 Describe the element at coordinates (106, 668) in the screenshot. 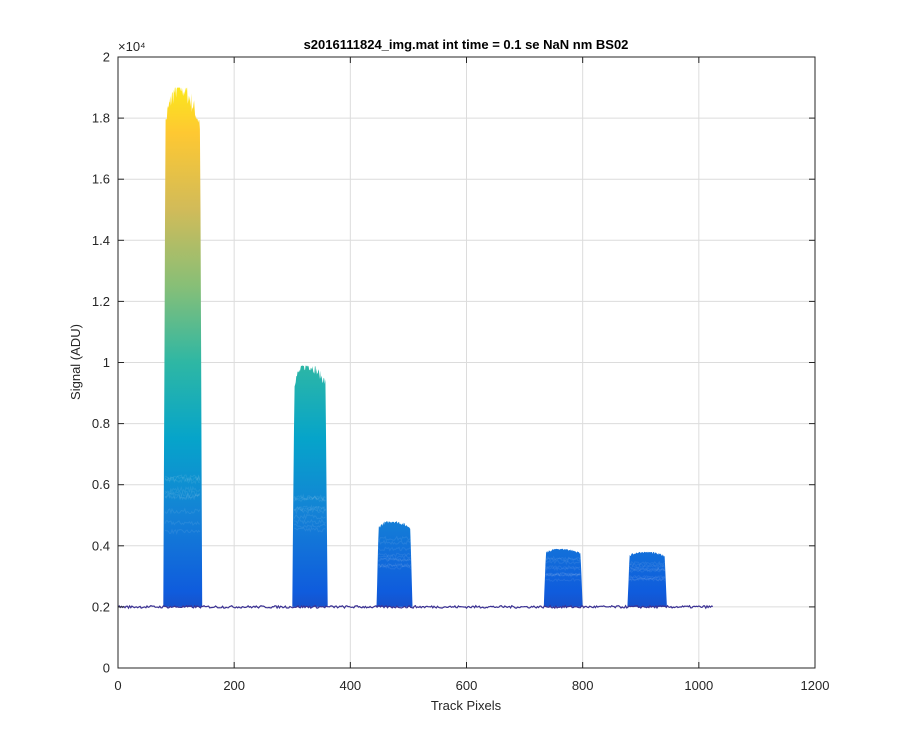

I see `y-tick-label: 0` at that location.